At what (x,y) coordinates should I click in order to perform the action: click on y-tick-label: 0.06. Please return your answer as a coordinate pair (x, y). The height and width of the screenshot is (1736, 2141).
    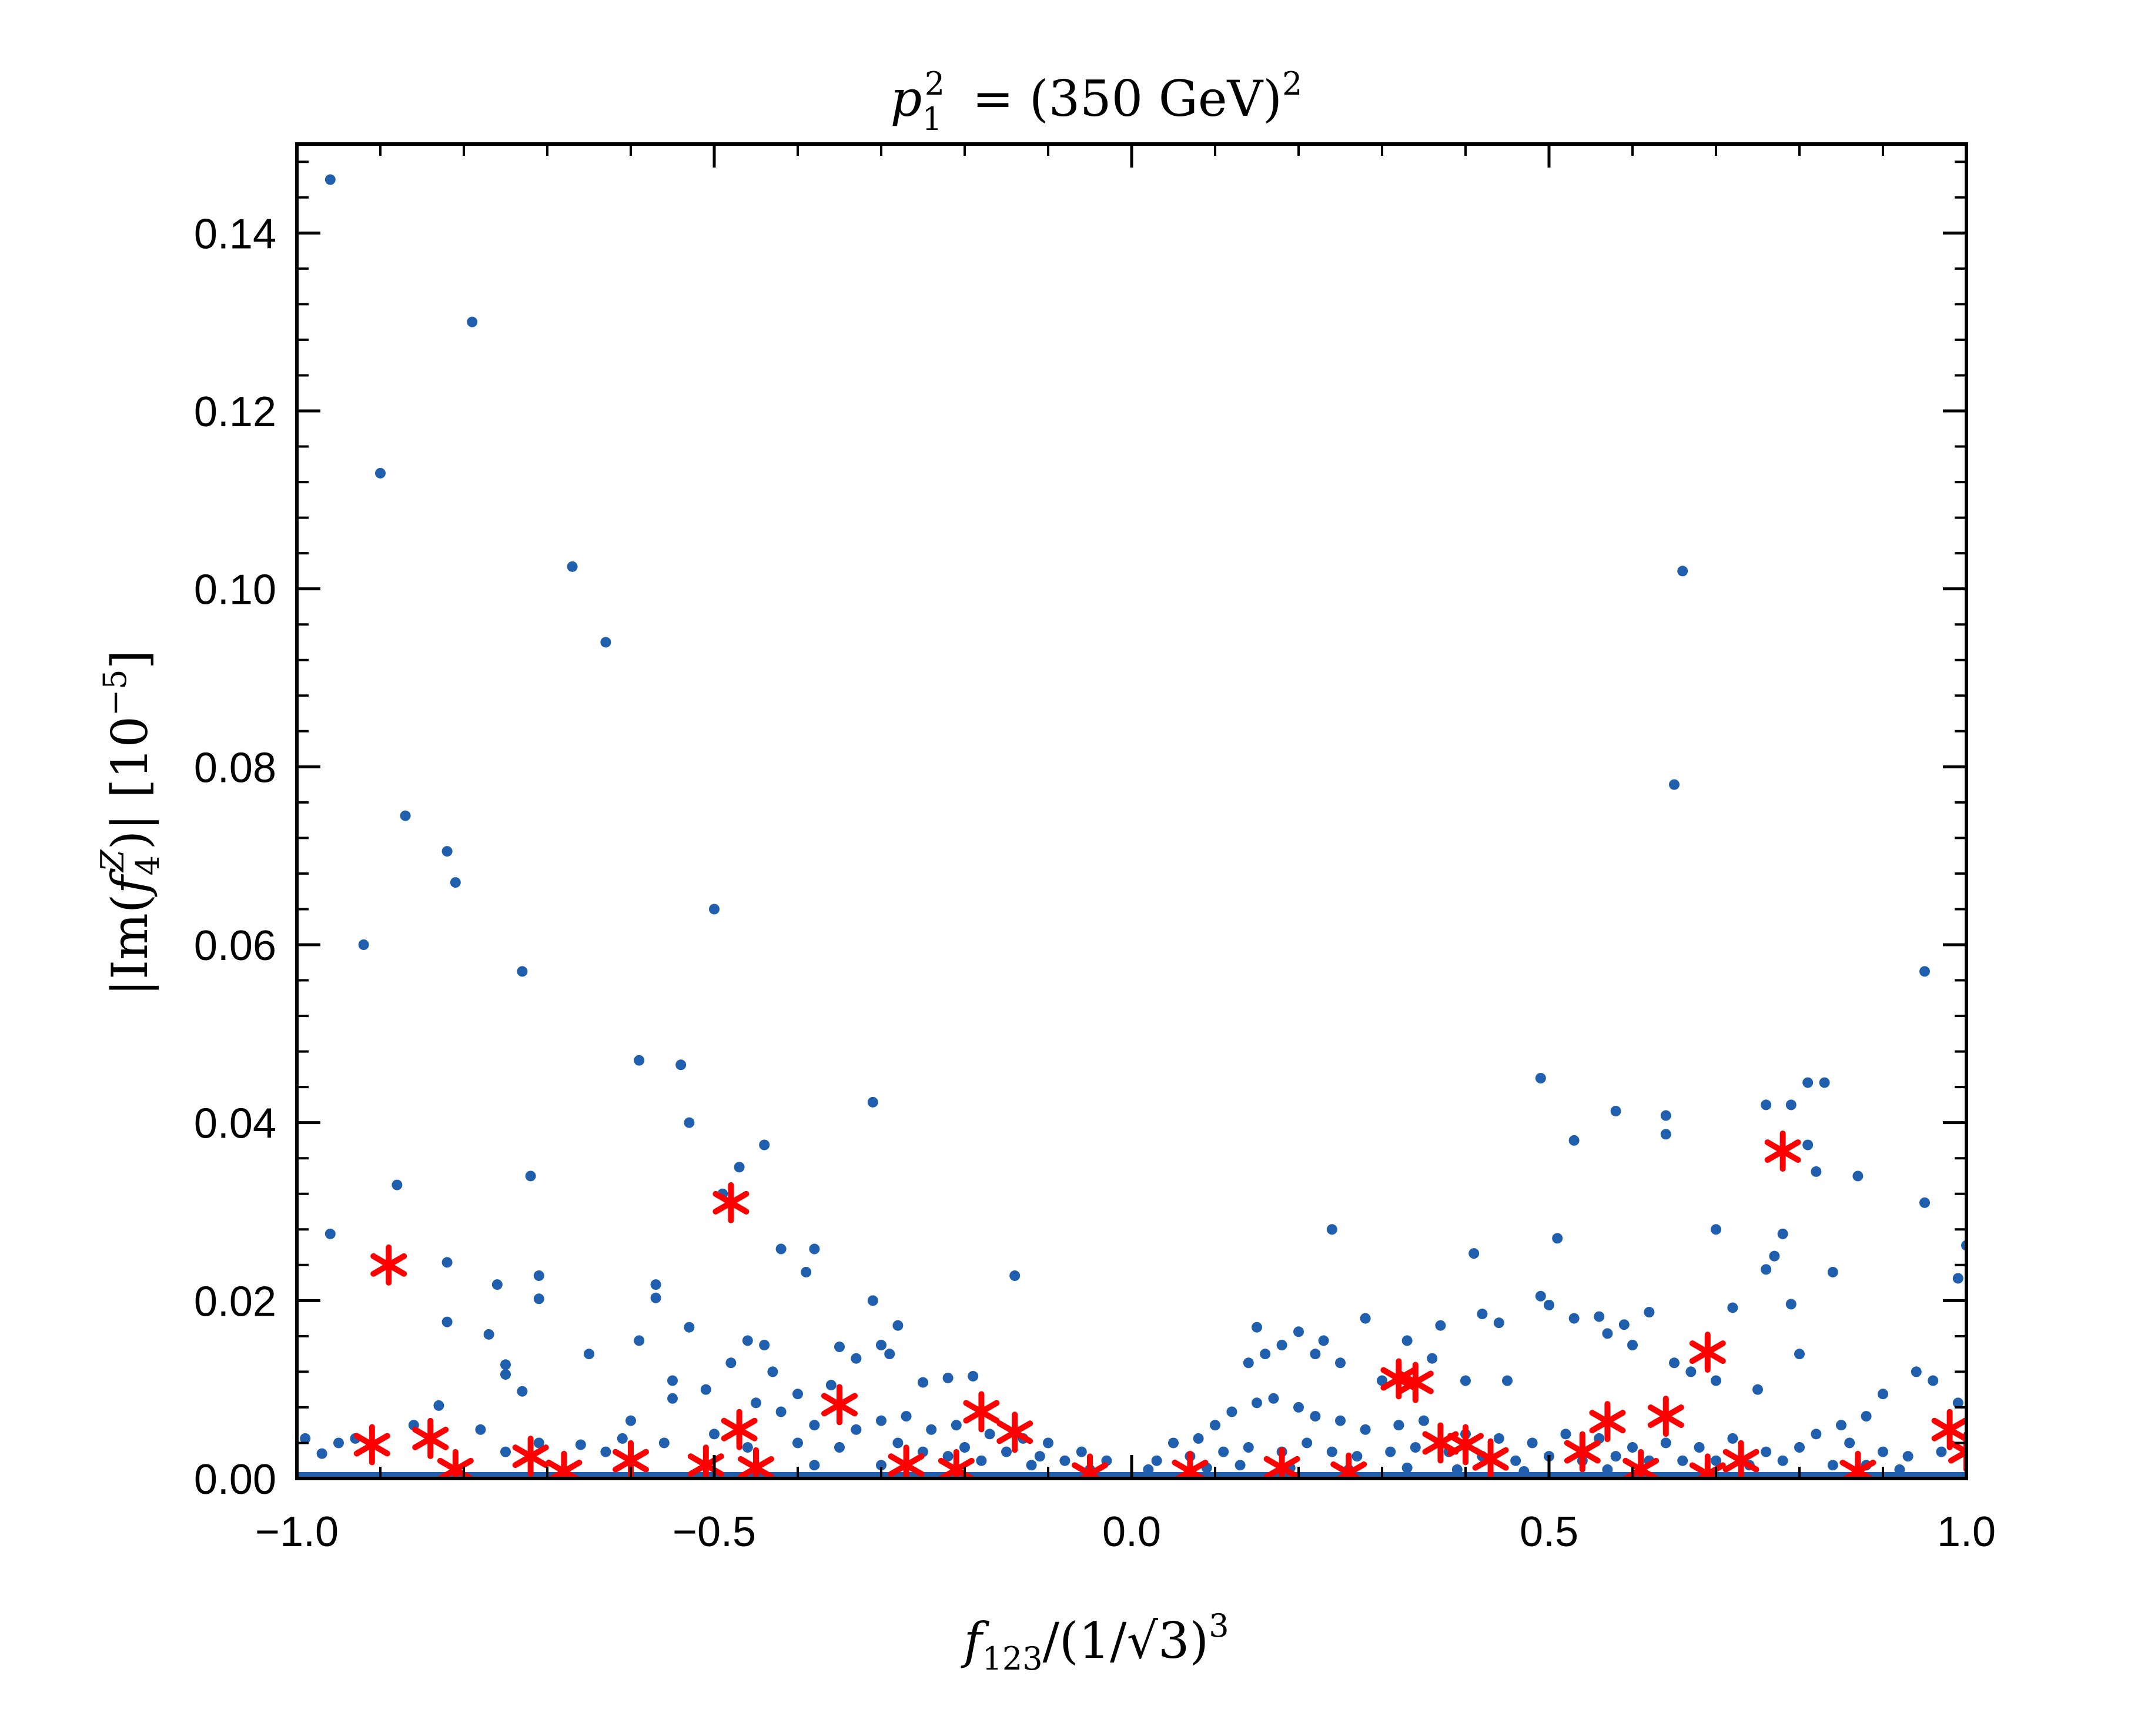
    Looking at the image, I should click on (235, 945).